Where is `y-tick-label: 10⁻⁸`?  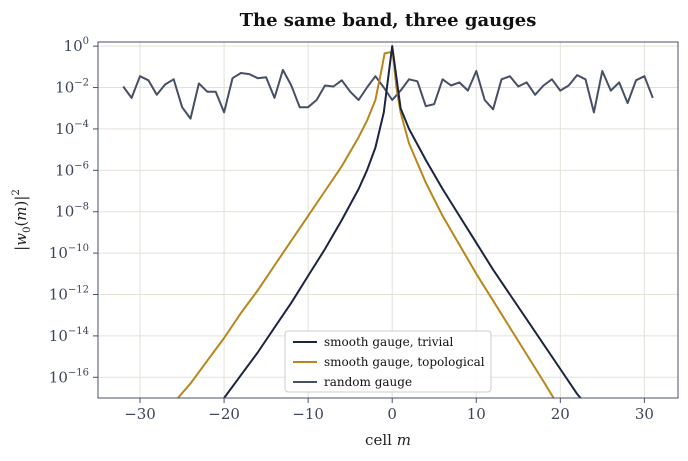
y-tick-label: 10⁻⁸ is located at coordinates (72, 211).